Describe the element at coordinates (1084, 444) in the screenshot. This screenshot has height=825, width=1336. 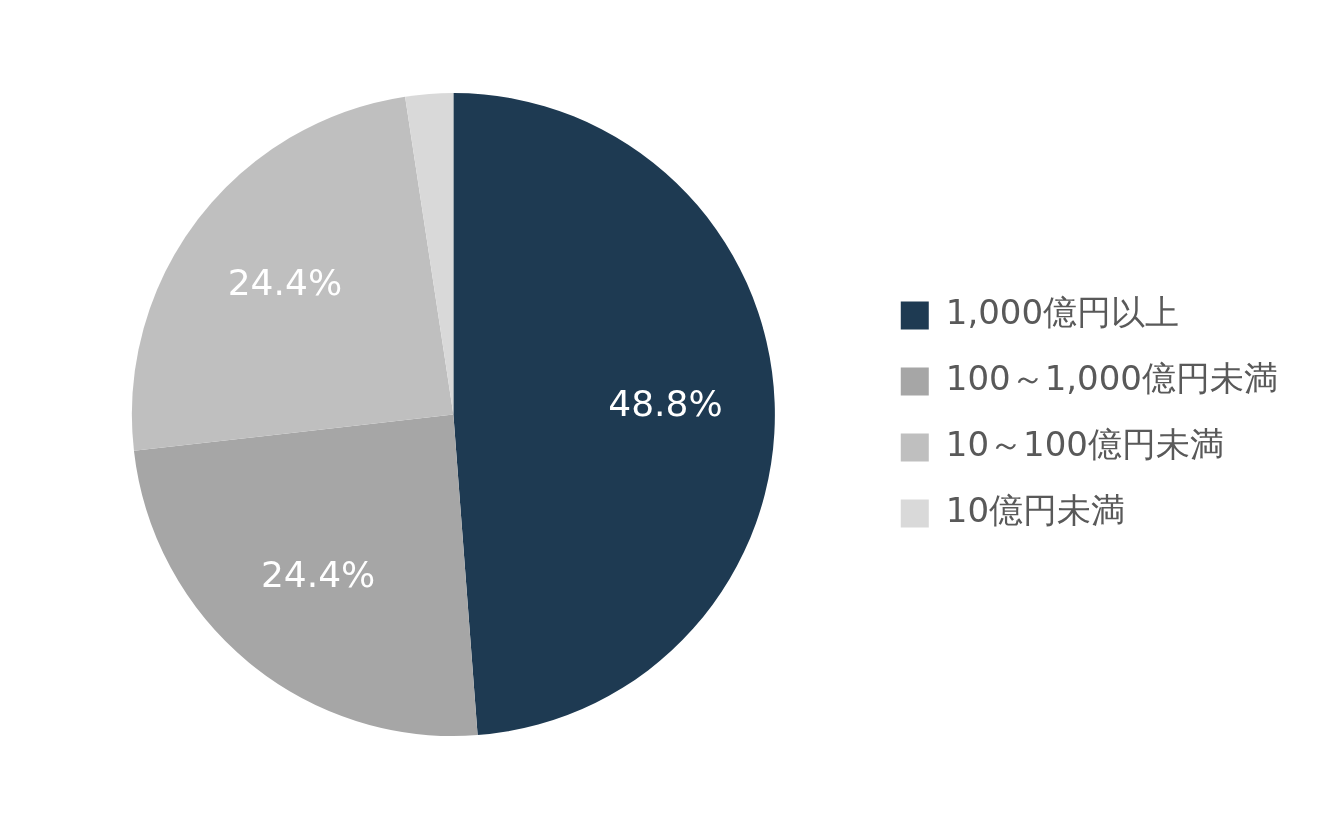
I see `legend-label: 10～100億円未満` at that location.